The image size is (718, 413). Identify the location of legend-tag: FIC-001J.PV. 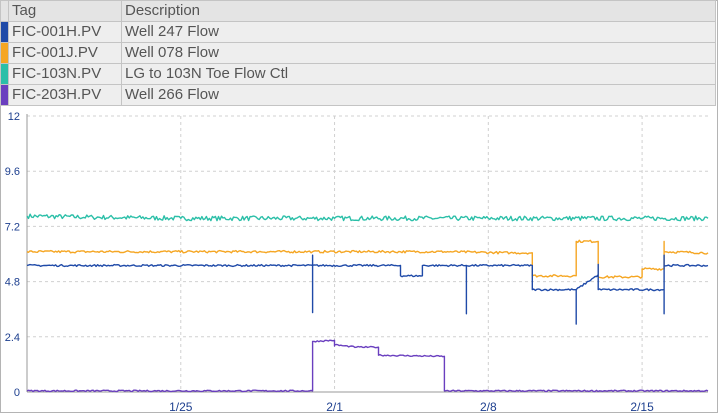
(65, 53).